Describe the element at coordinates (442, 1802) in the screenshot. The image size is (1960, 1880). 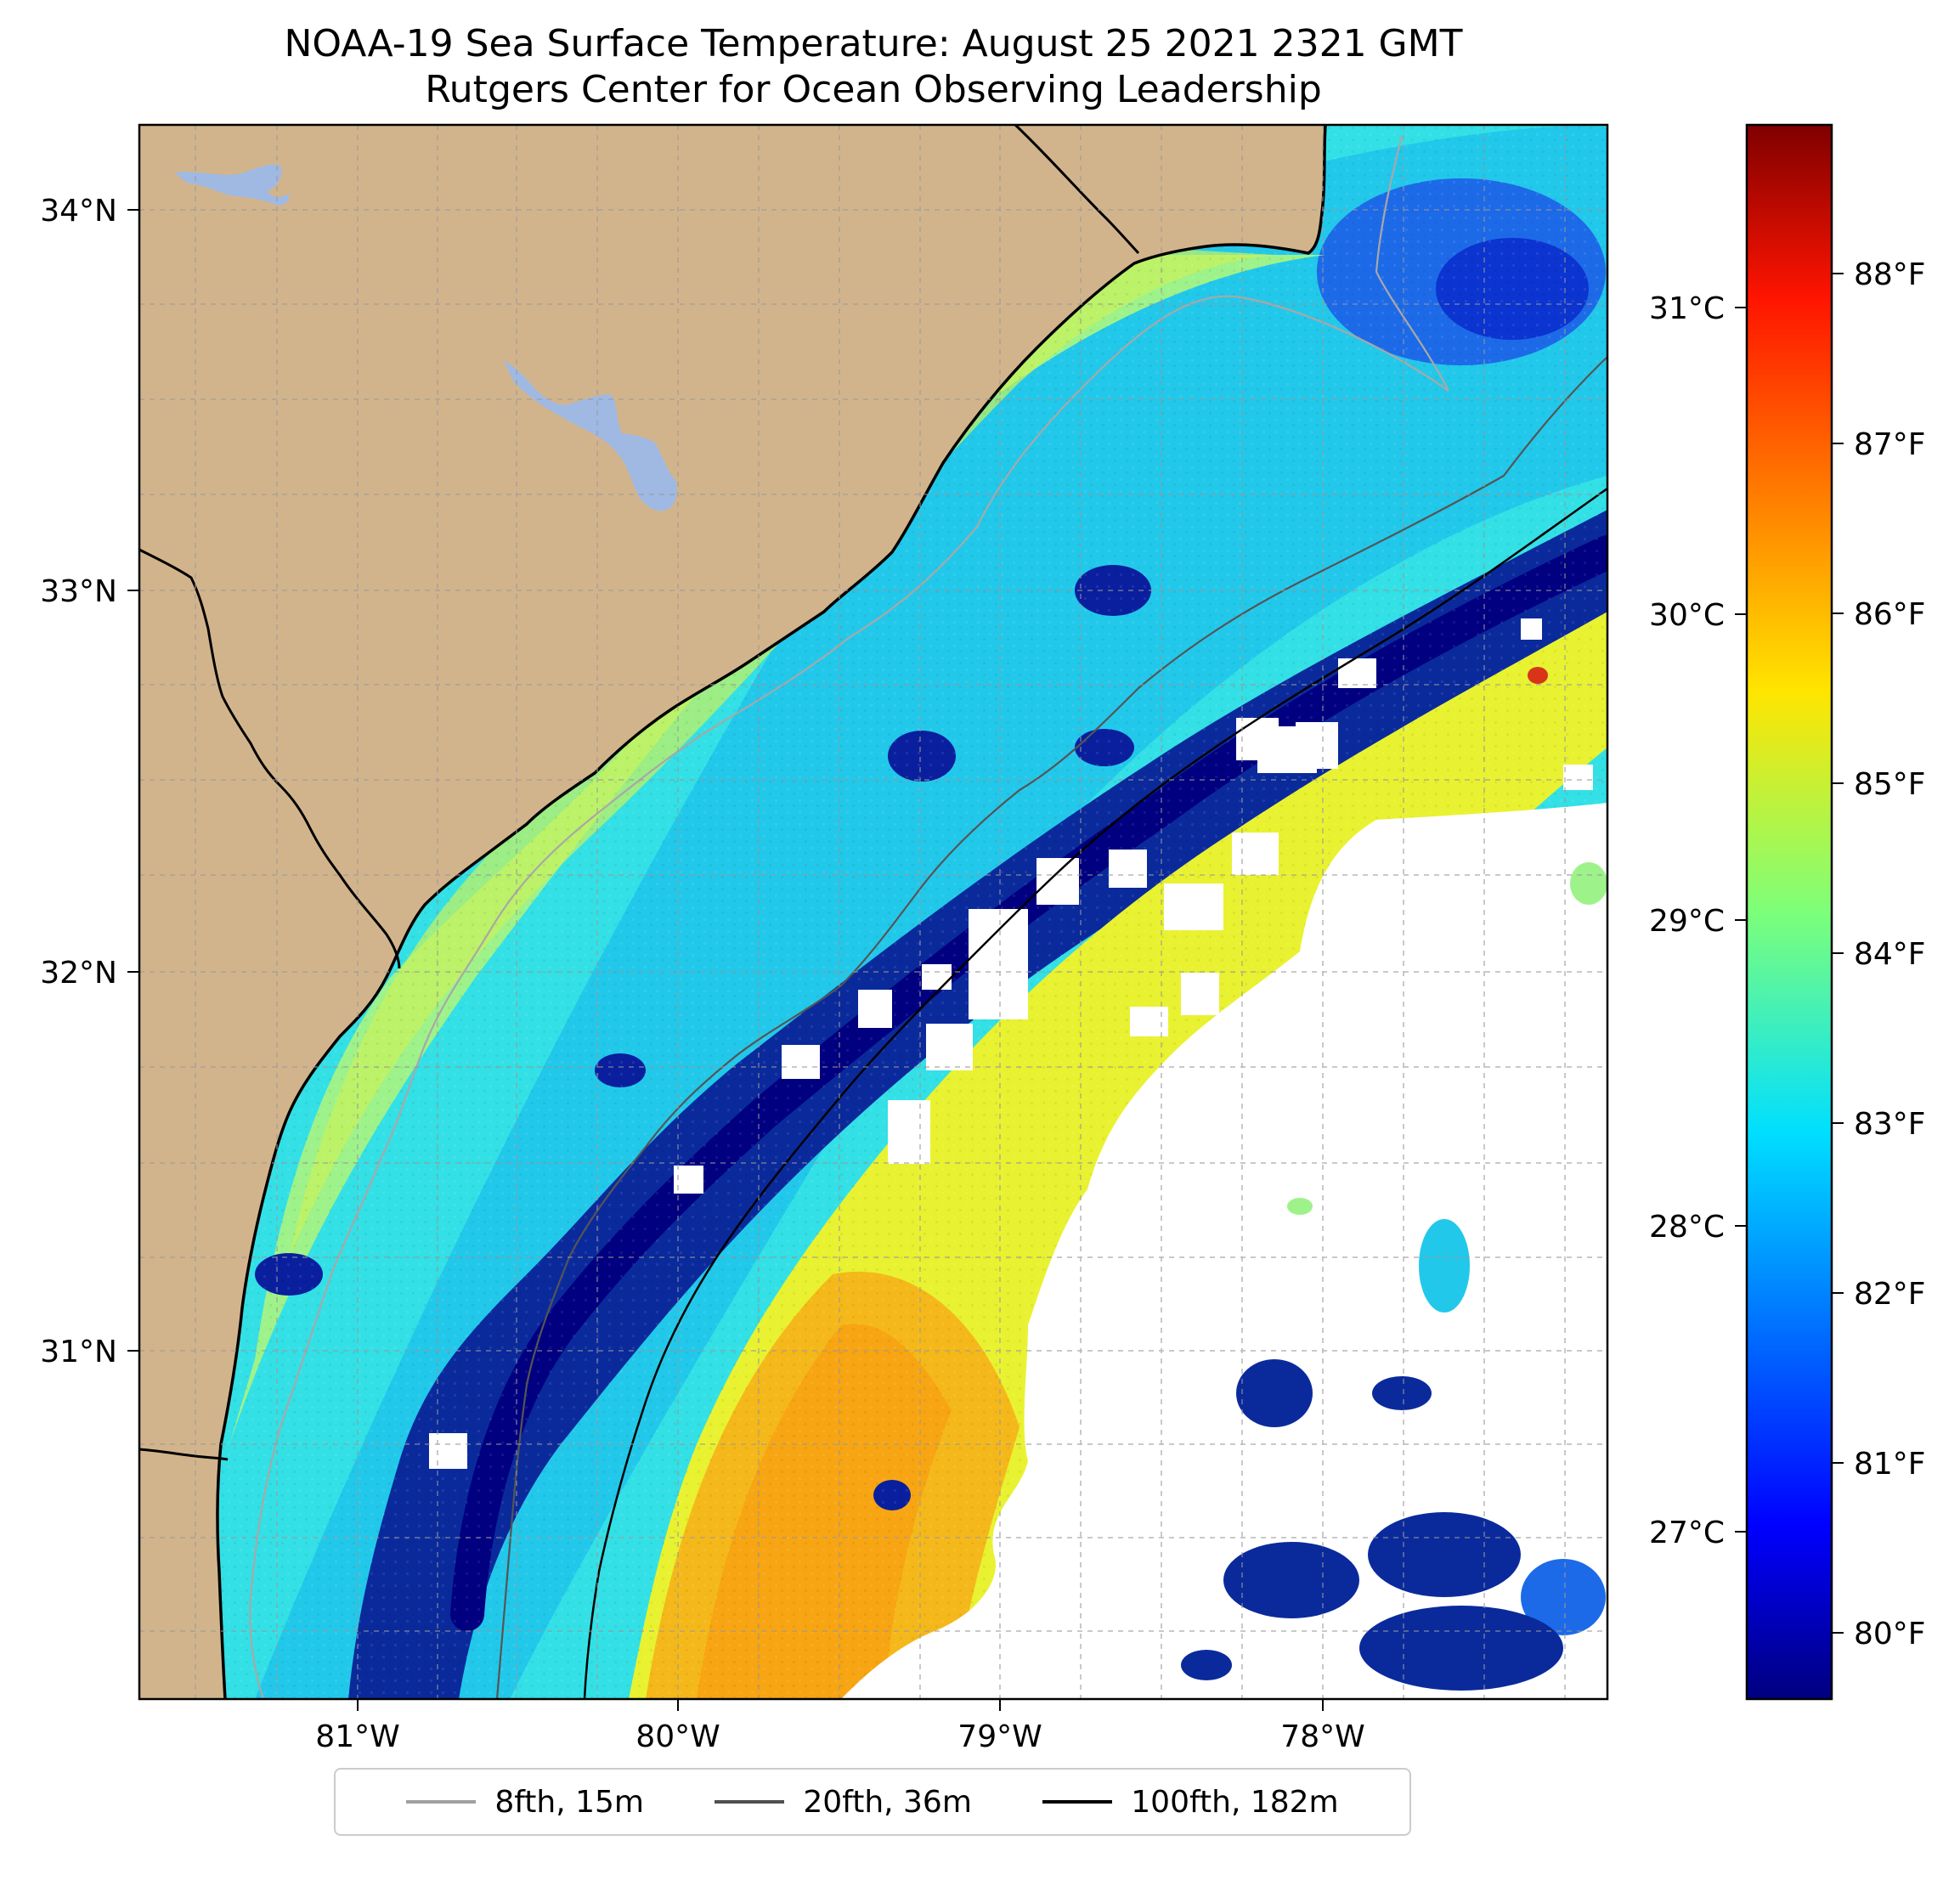
I see `legend-swatch-8fth` at that location.